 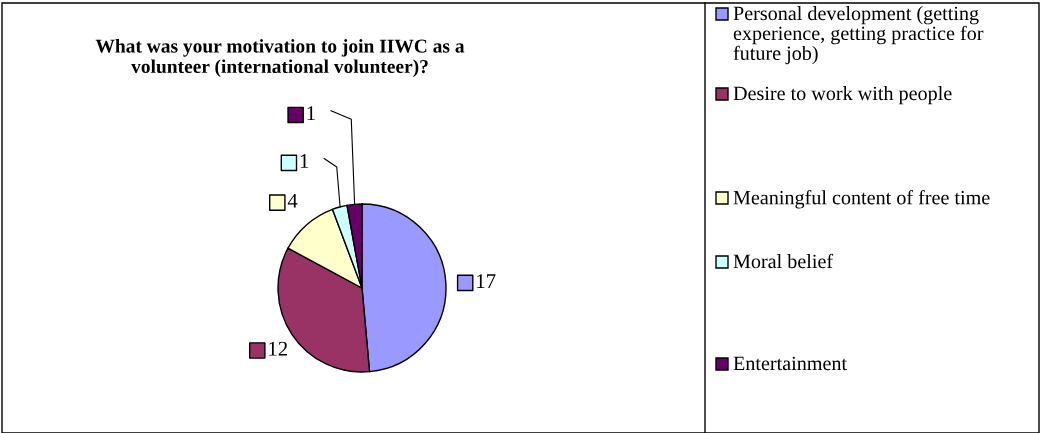 I want to click on legend-label: Moral belief, so click(x=783, y=261).